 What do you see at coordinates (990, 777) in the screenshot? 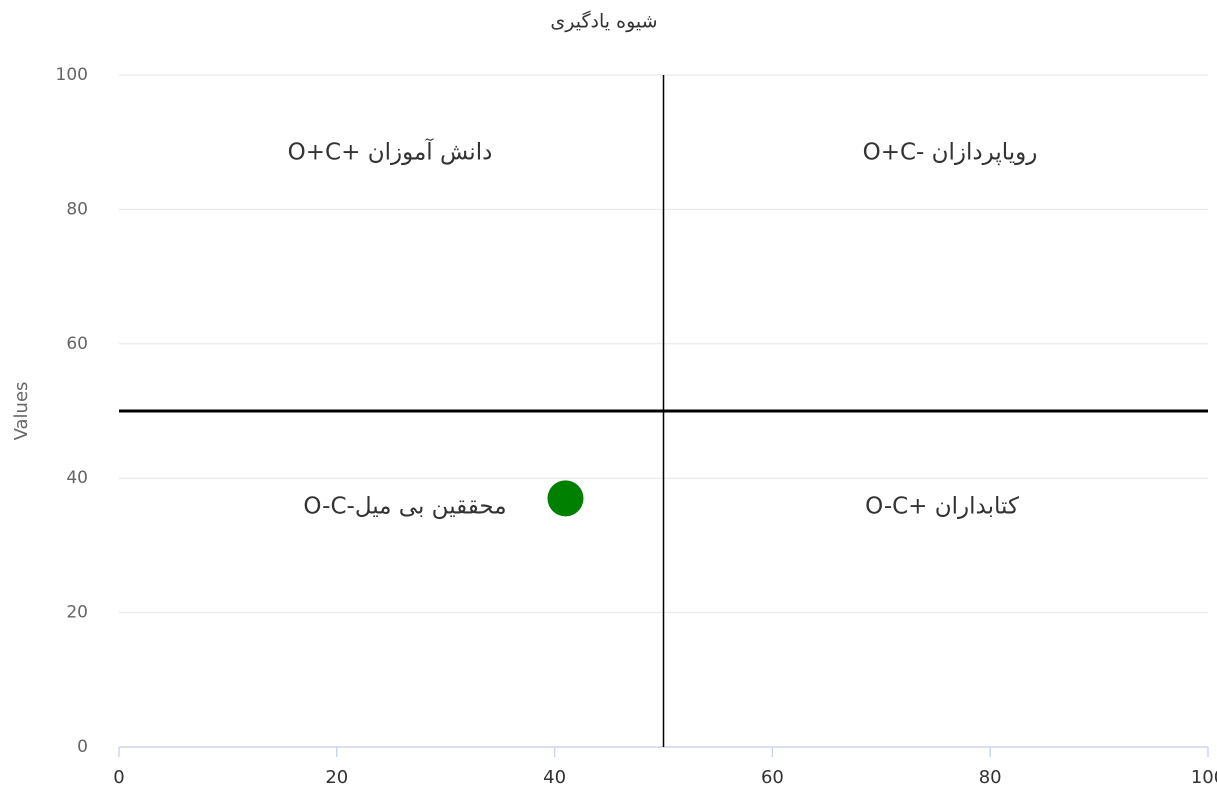
I see `x-tick-label: 80` at bounding box center [990, 777].